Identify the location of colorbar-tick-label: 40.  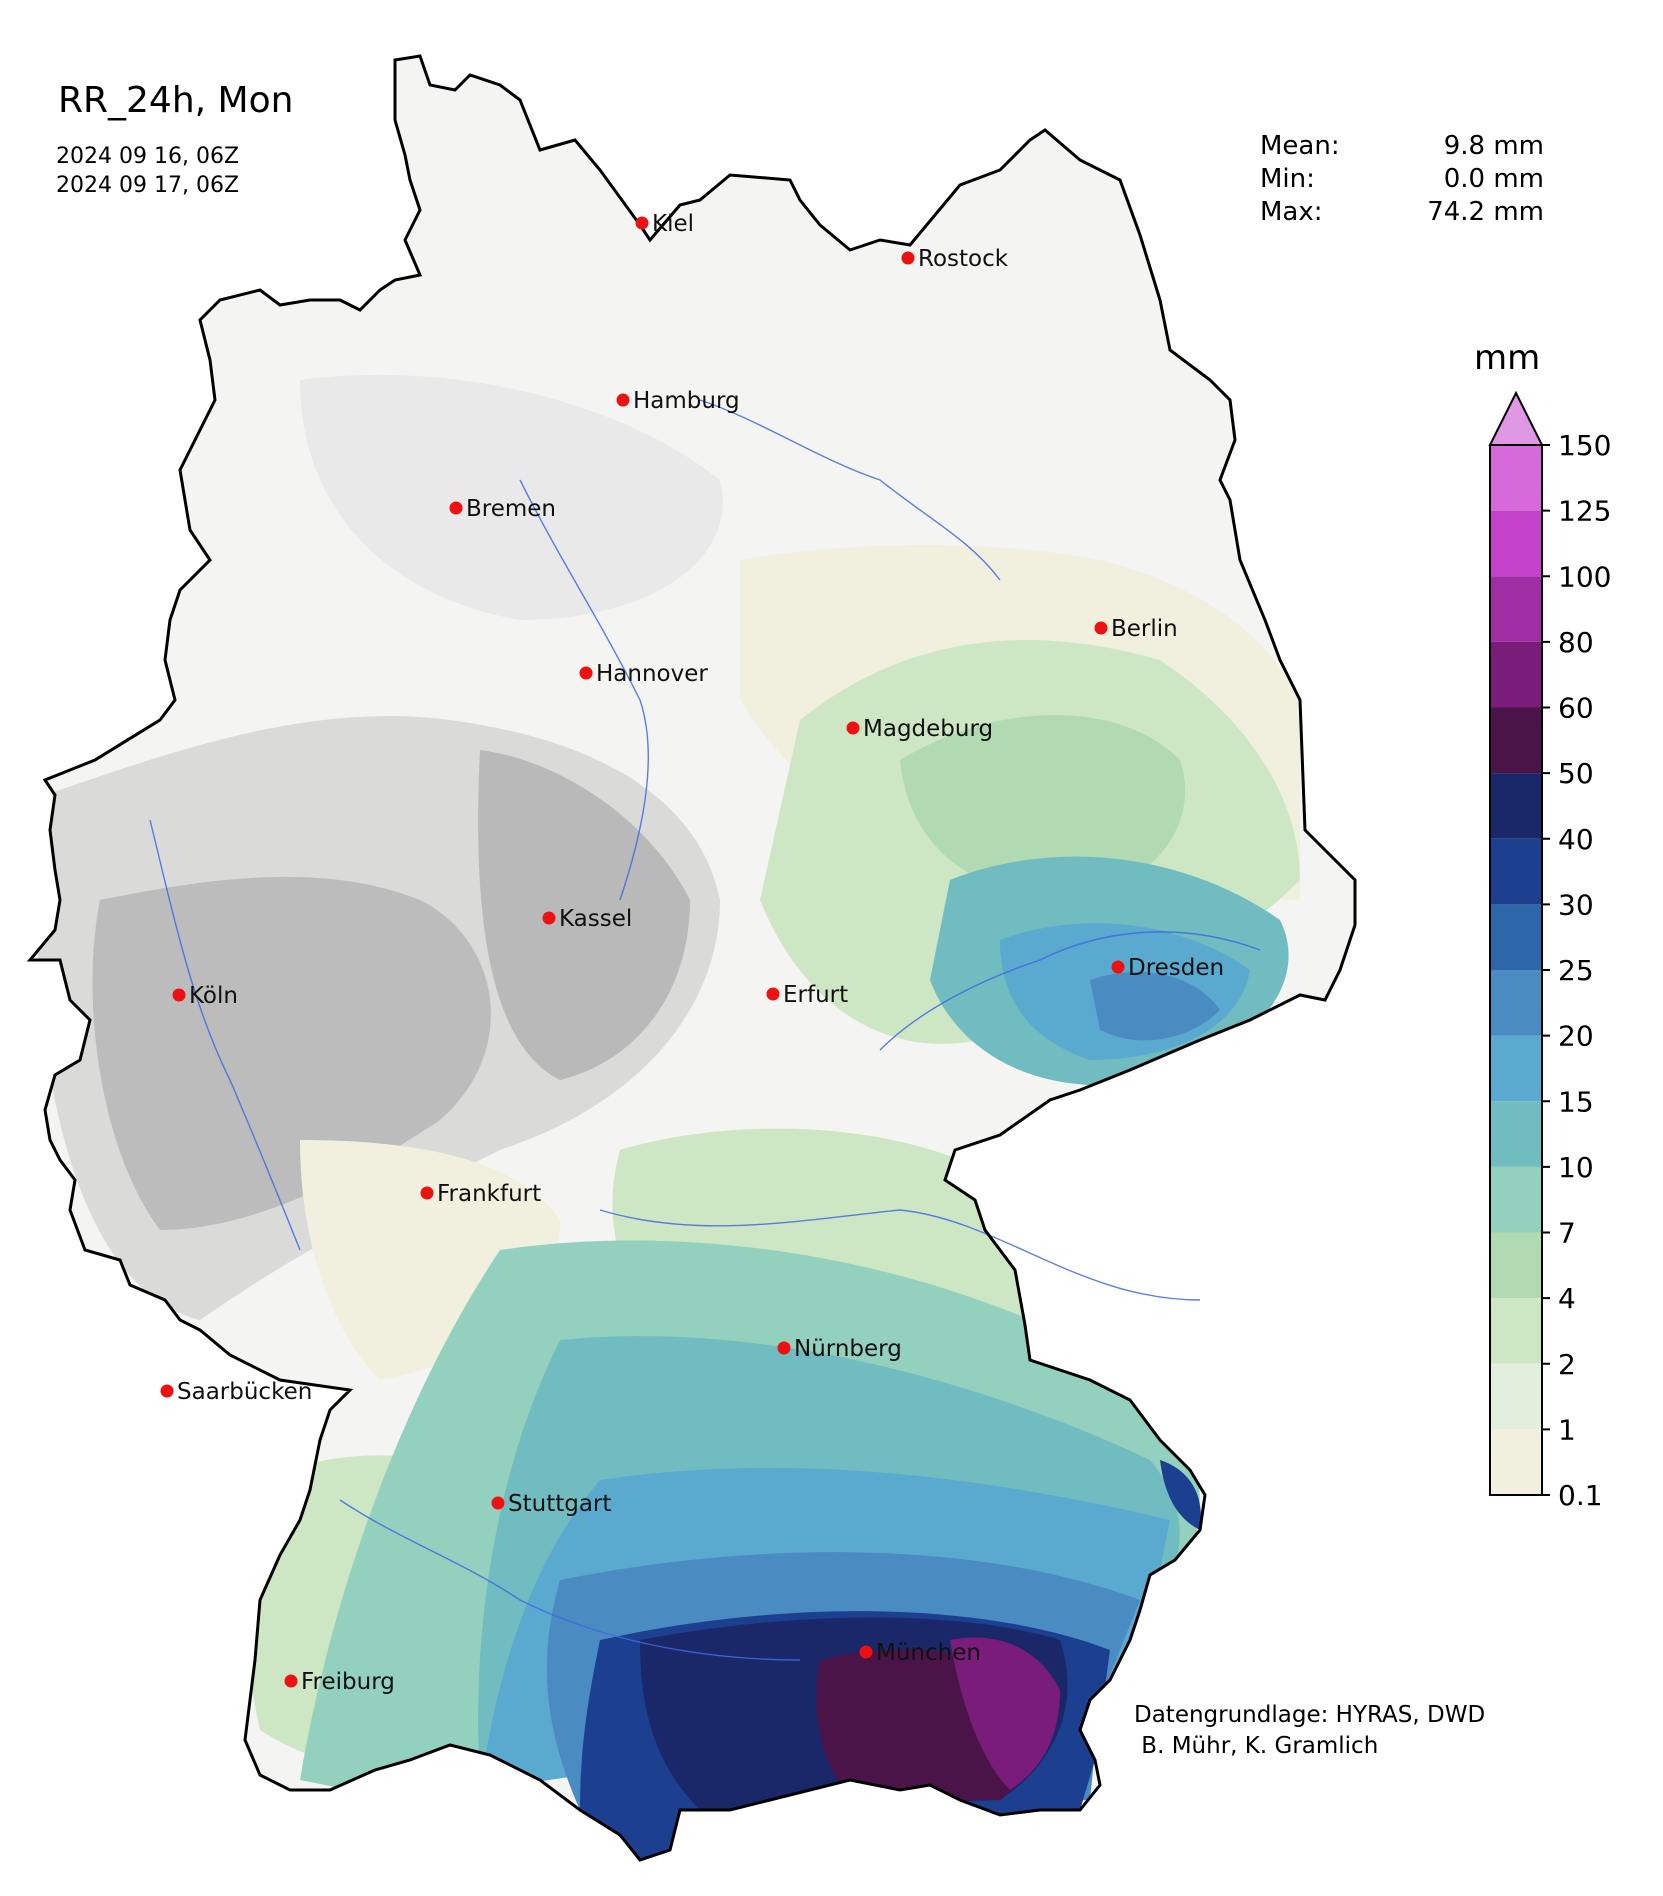
(1576, 839).